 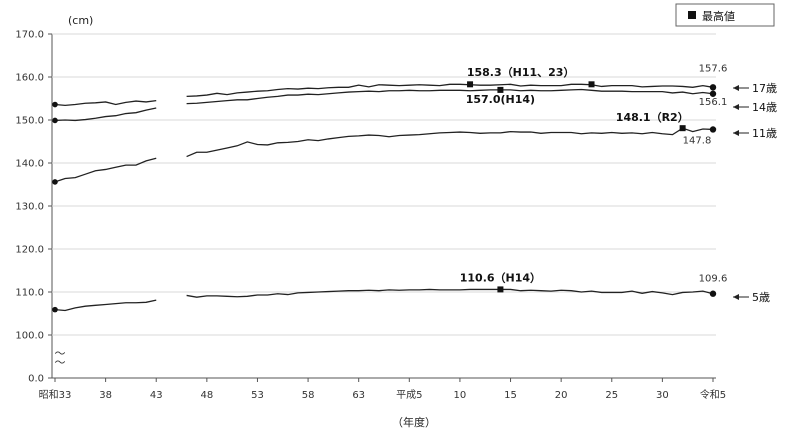 I want to click on y-tick-label: 140.0, so click(x=29, y=164).